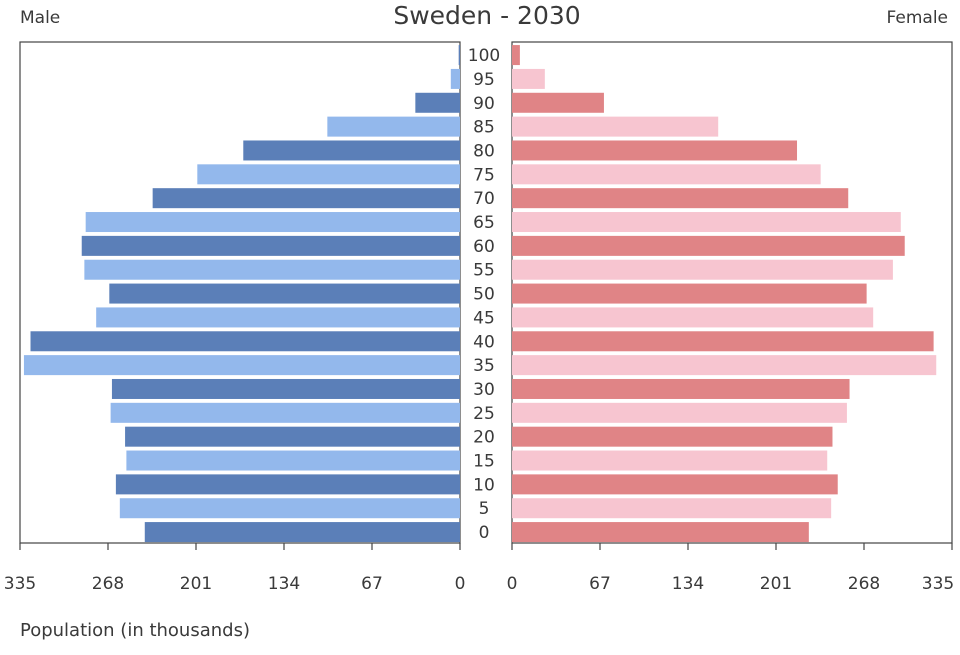 Image resolution: width=960 pixels, height=655 pixels. What do you see at coordinates (135, 630) in the screenshot?
I see `x-axis-label: Population (in thousands)` at bounding box center [135, 630].